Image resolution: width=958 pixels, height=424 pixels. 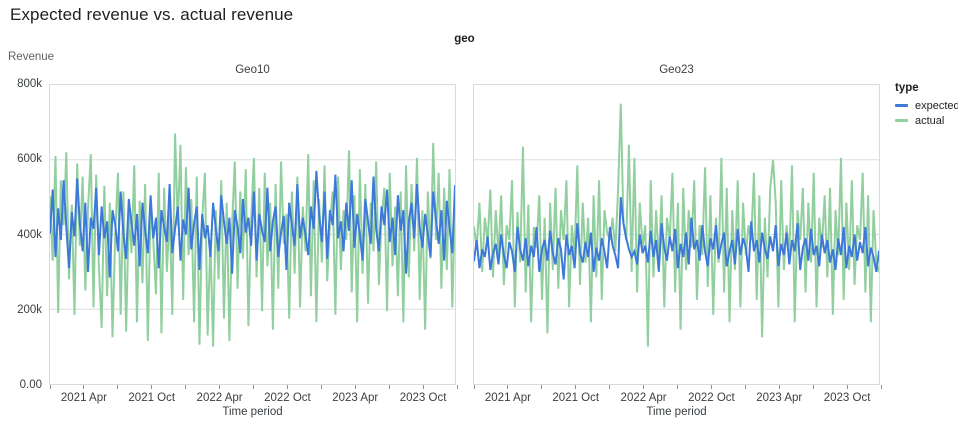 I want to click on actual-line-swatch-icon, so click(x=901, y=120).